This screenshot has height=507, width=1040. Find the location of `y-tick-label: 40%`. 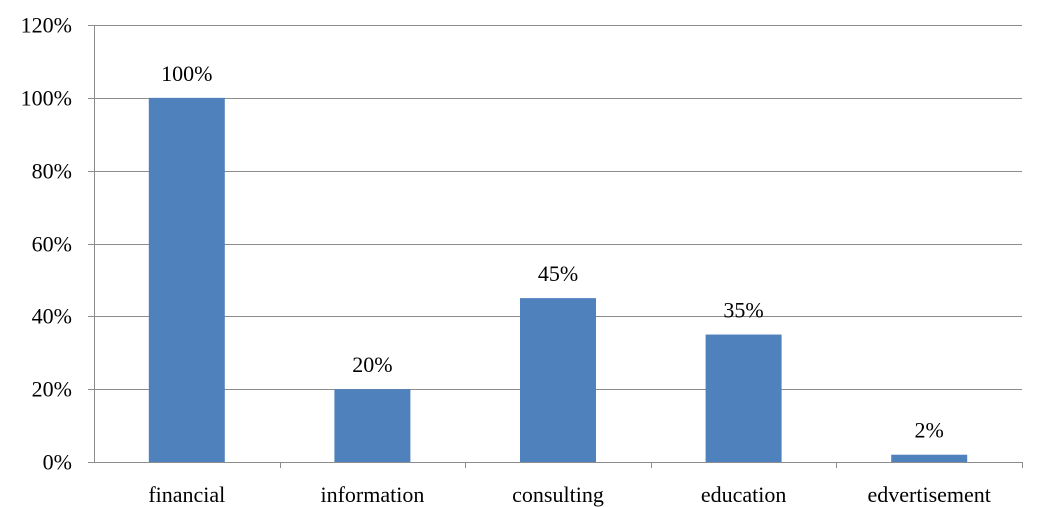

y-tick-label: 40% is located at coordinates (52, 316).